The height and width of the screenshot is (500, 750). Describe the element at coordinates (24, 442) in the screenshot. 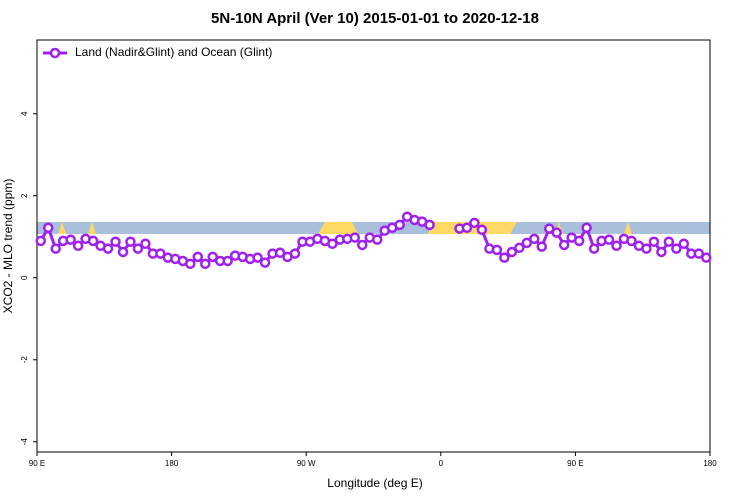

I see `y-tick-label: -4` at that location.